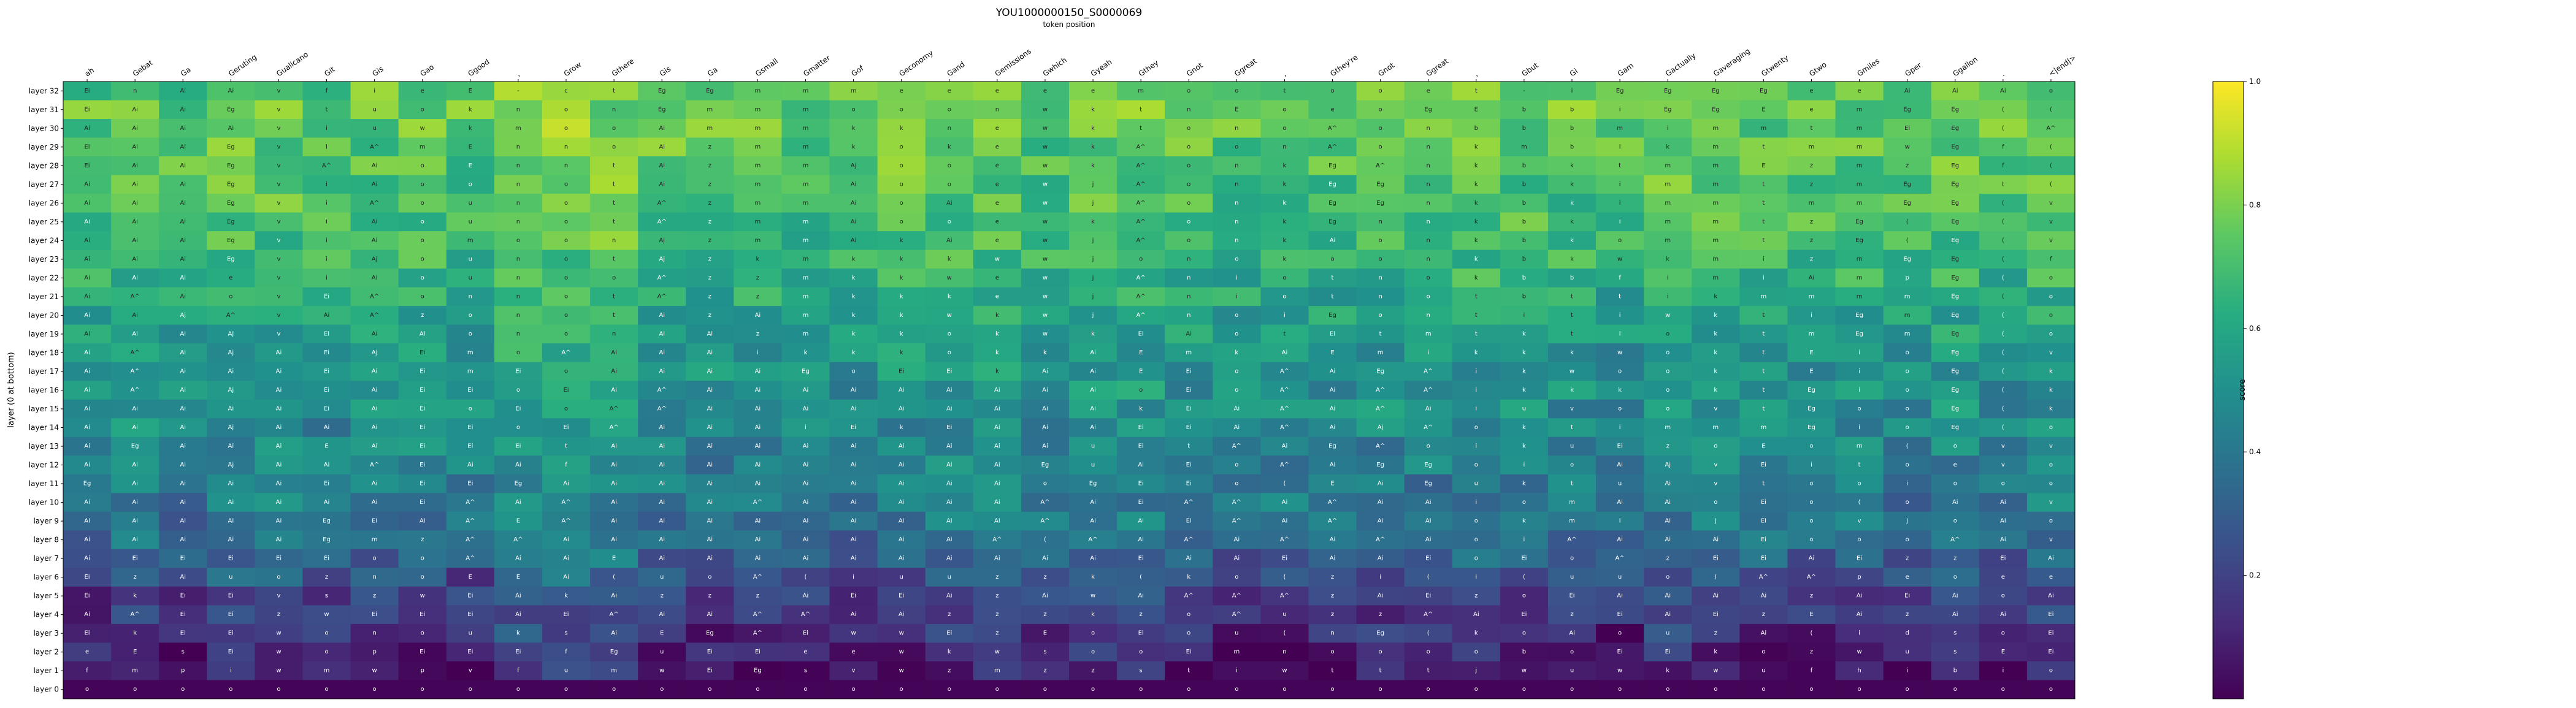 The width and height of the screenshot is (2576, 708). I want to click on heatmap-cell-label: z, so click(997, 633).